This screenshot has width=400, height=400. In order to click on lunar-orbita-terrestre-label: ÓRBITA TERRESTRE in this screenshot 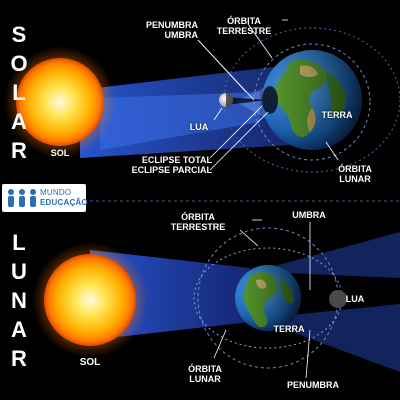, I will do `click(198, 222)`.